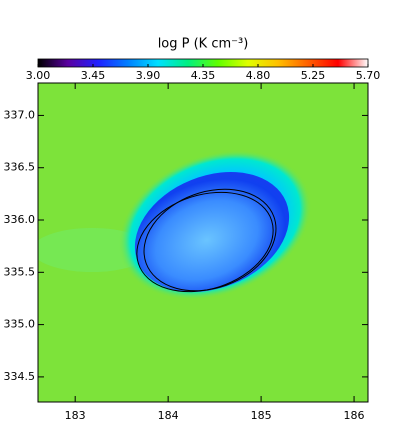 The height and width of the screenshot is (442, 415). I want to click on x-tick-label: 184, so click(168, 415).